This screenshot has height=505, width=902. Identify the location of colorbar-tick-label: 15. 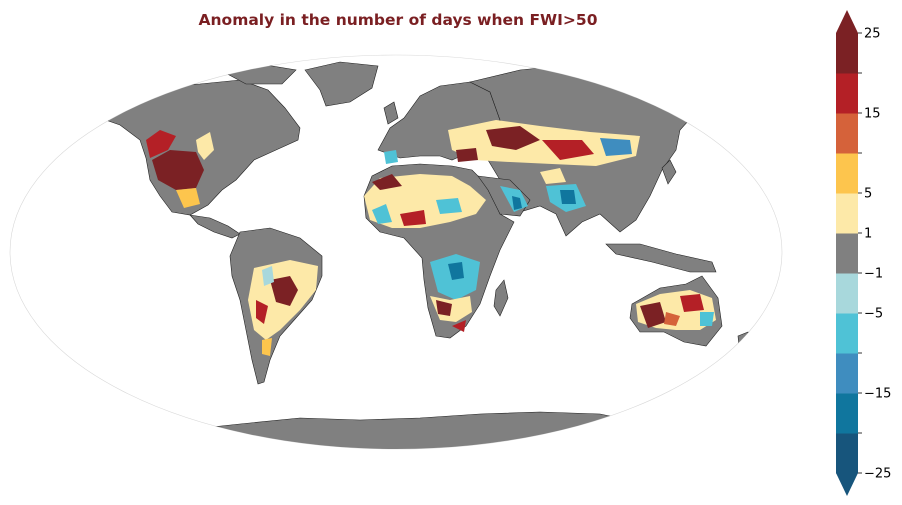
(872, 114).